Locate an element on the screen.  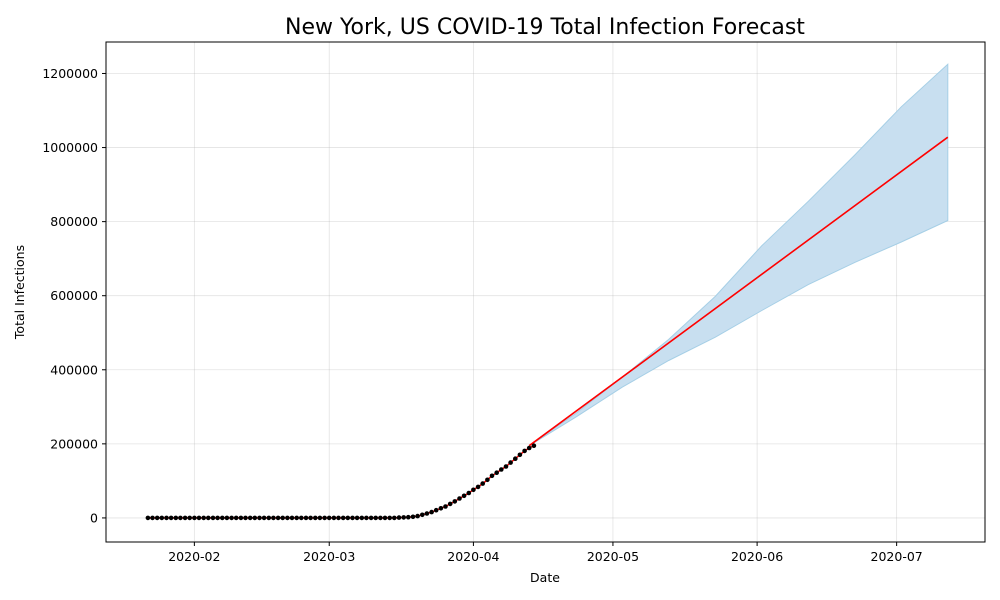
fitted-line is located at coordinates (341, 482).